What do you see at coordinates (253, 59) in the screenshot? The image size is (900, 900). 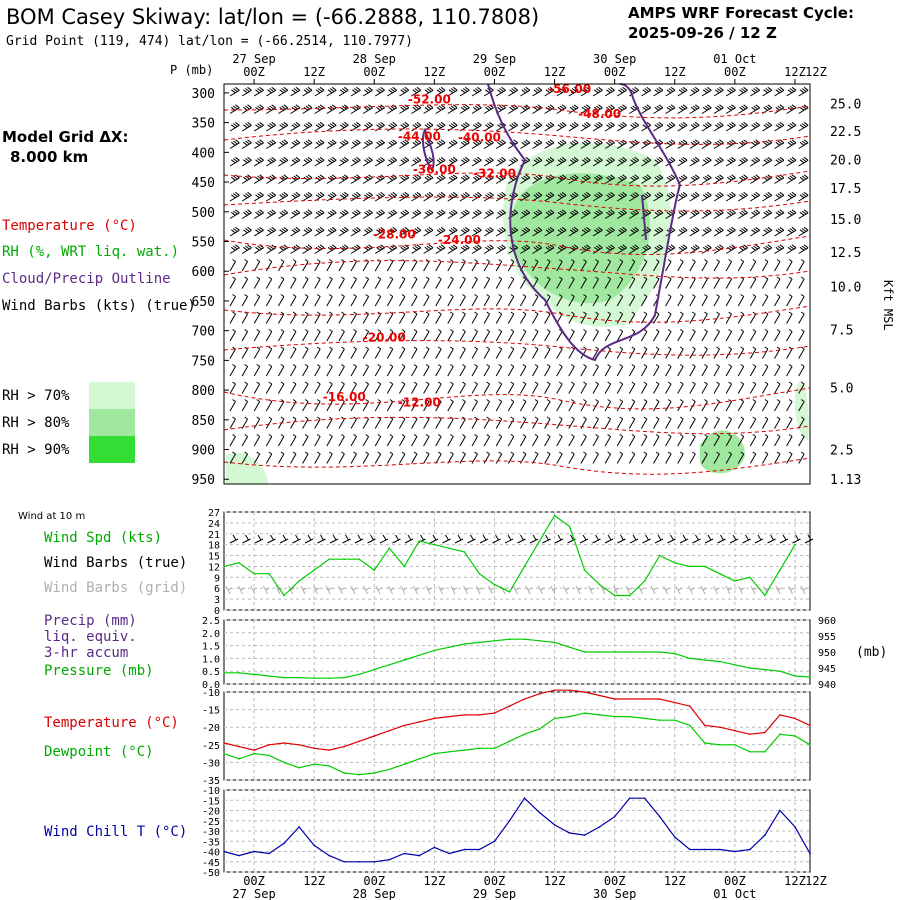 I see `top-date-label: 27 Sep` at bounding box center [253, 59].